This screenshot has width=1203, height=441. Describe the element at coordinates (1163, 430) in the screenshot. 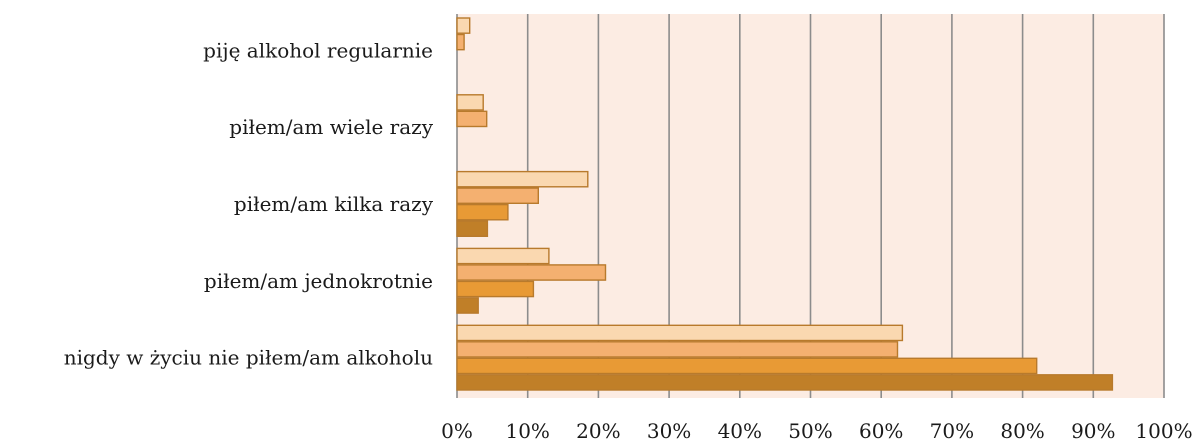

I see `x-tick-label: 100%` at that location.